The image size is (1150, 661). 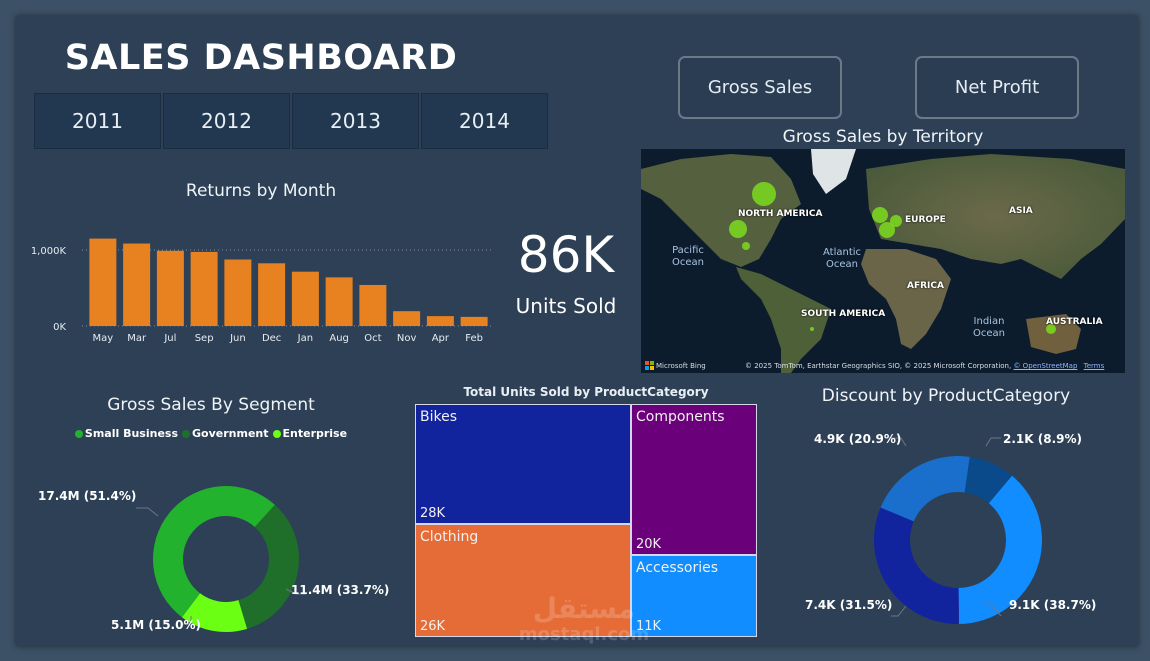 What do you see at coordinates (355, 121) in the screenshot?
I see `year-option-2013: 2013` at bounding box center [355, 121].